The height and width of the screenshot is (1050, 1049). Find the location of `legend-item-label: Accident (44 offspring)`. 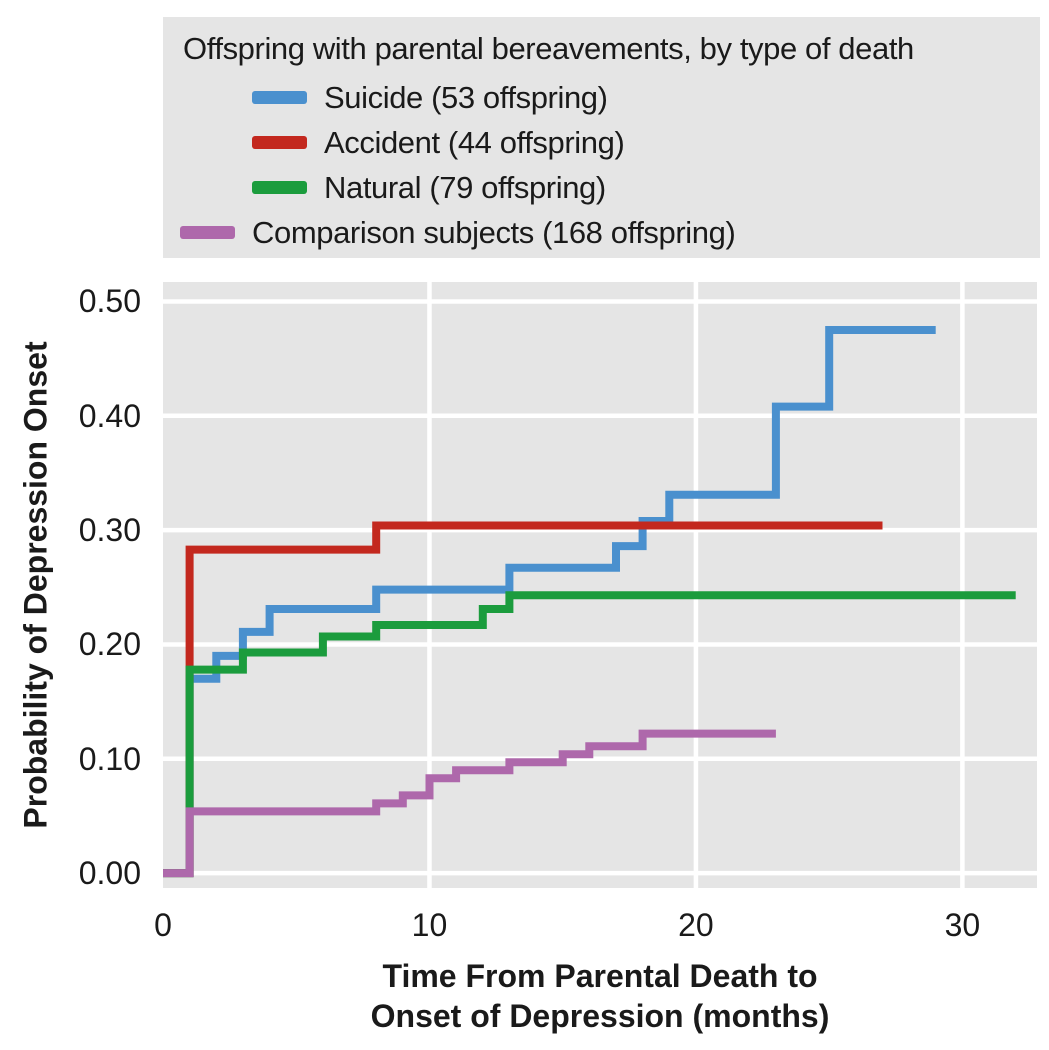

legend-item-label: Accident (44 offspring) is located at coordinates (474, 142).